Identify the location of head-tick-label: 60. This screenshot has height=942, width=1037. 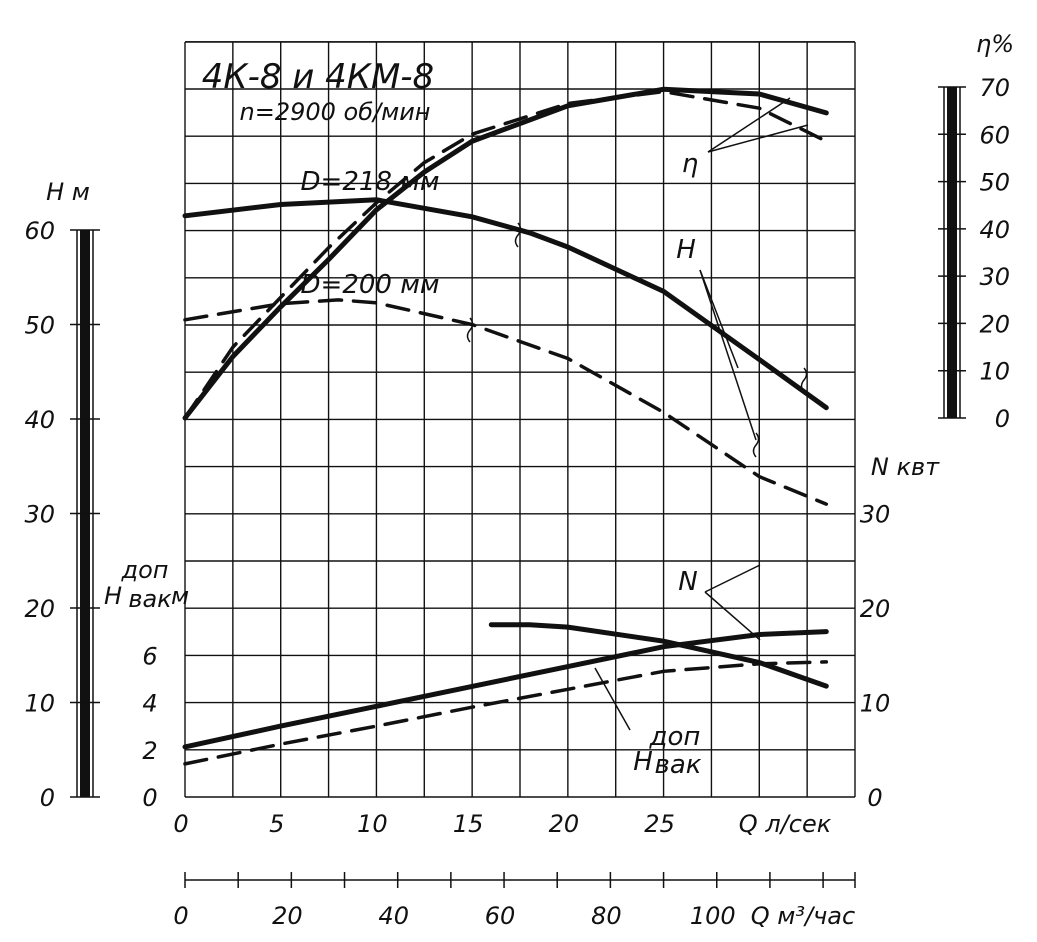
(39, 231).